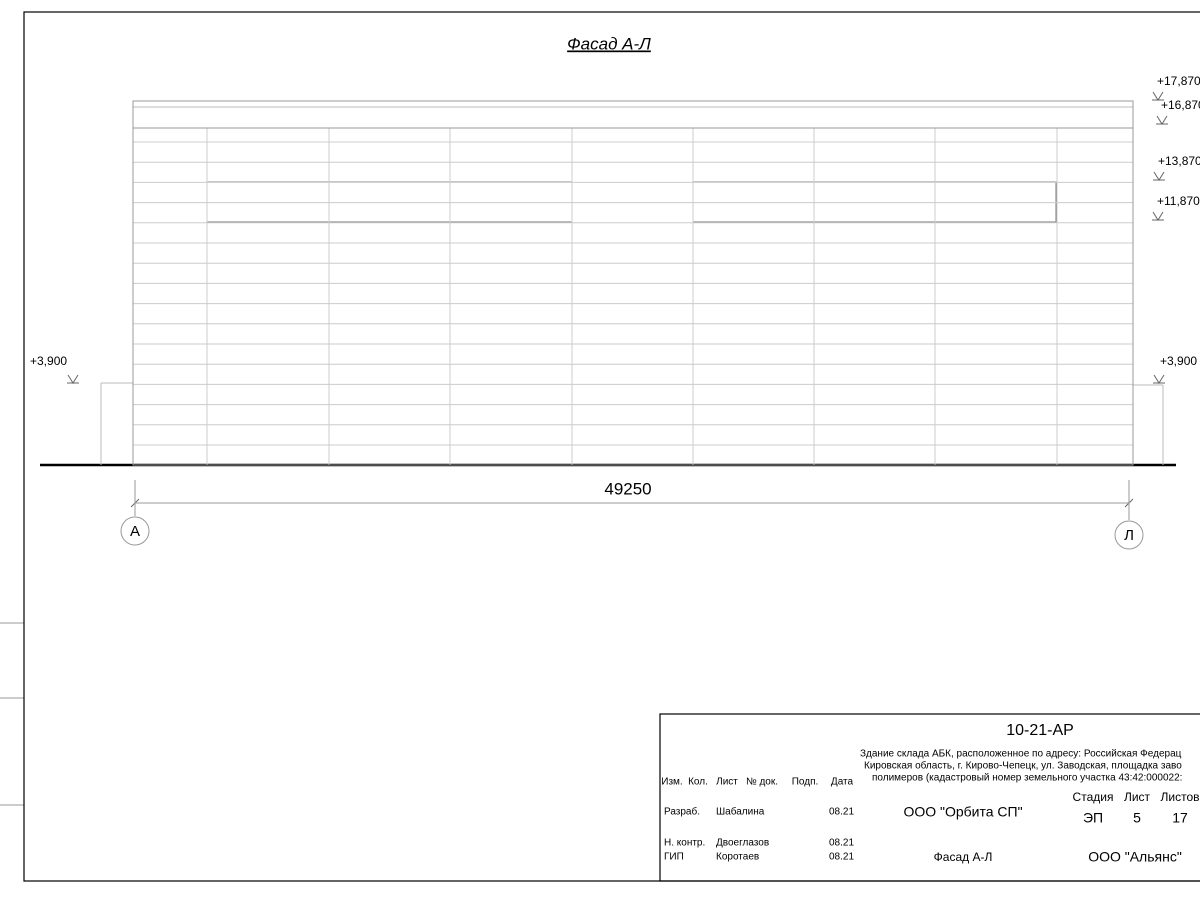 This screenshot has width=1200, height=900. I want to click on stage-header: Лист, so click(1137, 797).